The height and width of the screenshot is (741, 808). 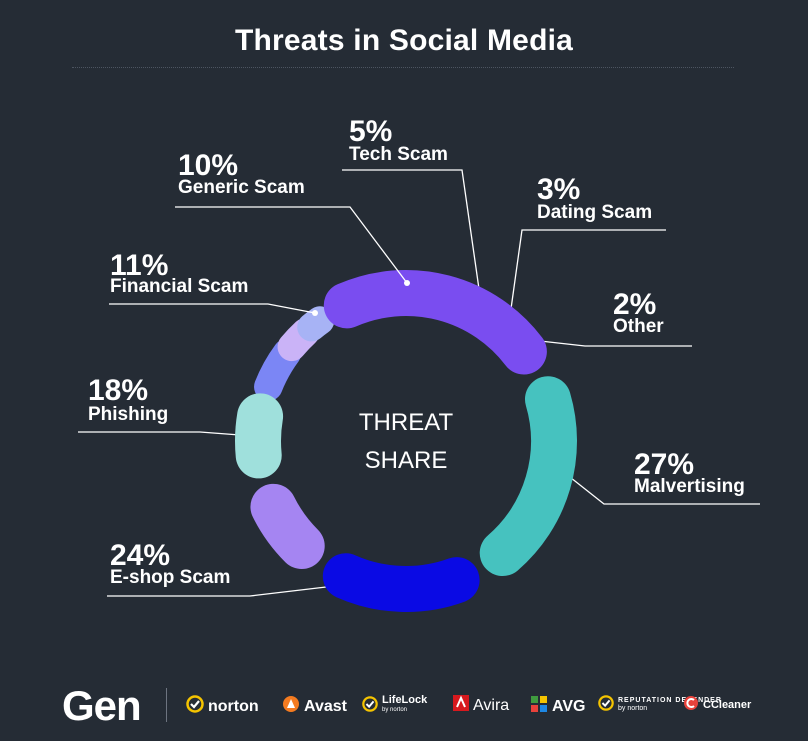 I want to click on slice-financial-scam, so click(x=287, y=526).